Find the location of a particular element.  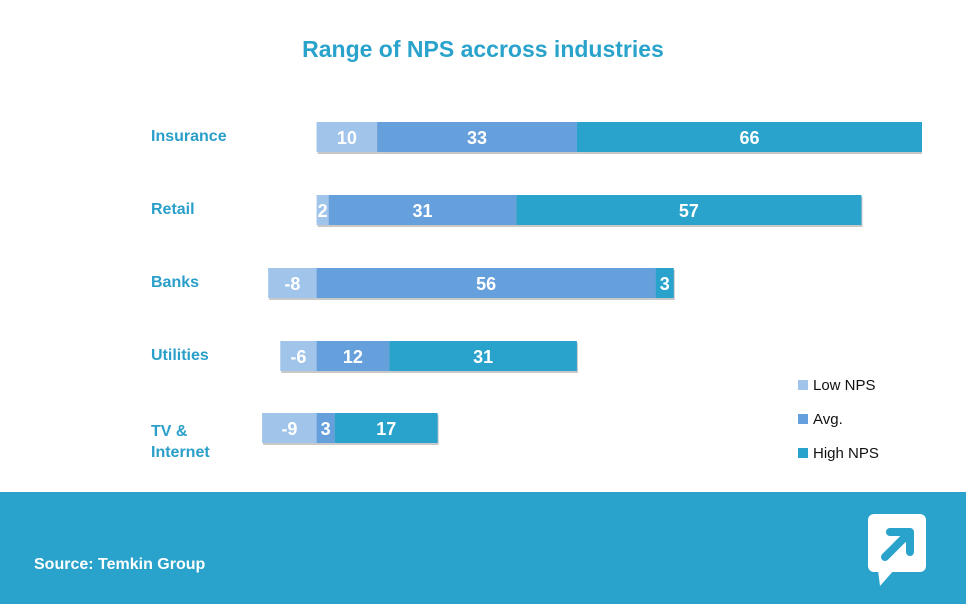

legend-label: High NPS is located at coordinates (846, 453).